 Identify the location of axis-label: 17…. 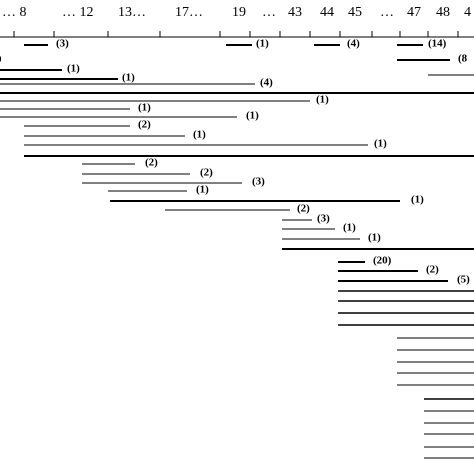
(189, 12).